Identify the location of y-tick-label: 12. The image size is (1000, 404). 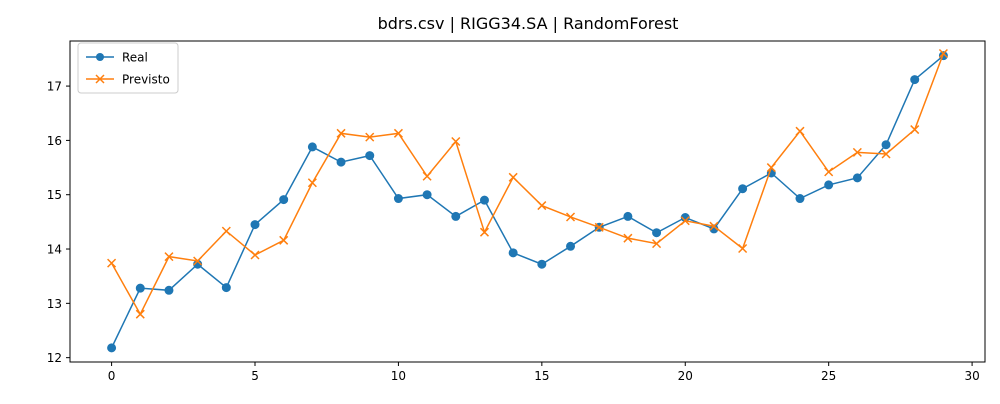
(54, 358).